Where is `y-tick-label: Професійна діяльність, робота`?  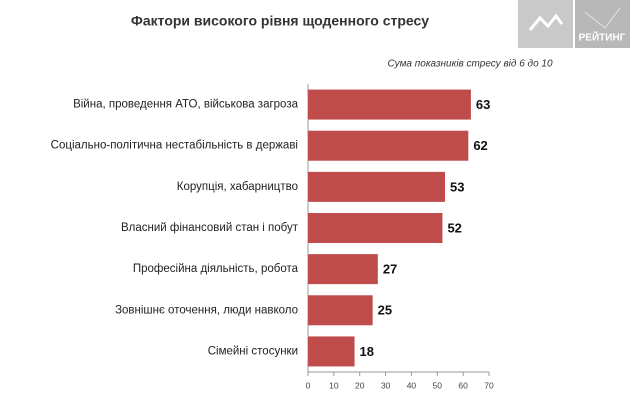 y-tick-label: Професійна діяльність, робота is located at coordinates (216, 269).